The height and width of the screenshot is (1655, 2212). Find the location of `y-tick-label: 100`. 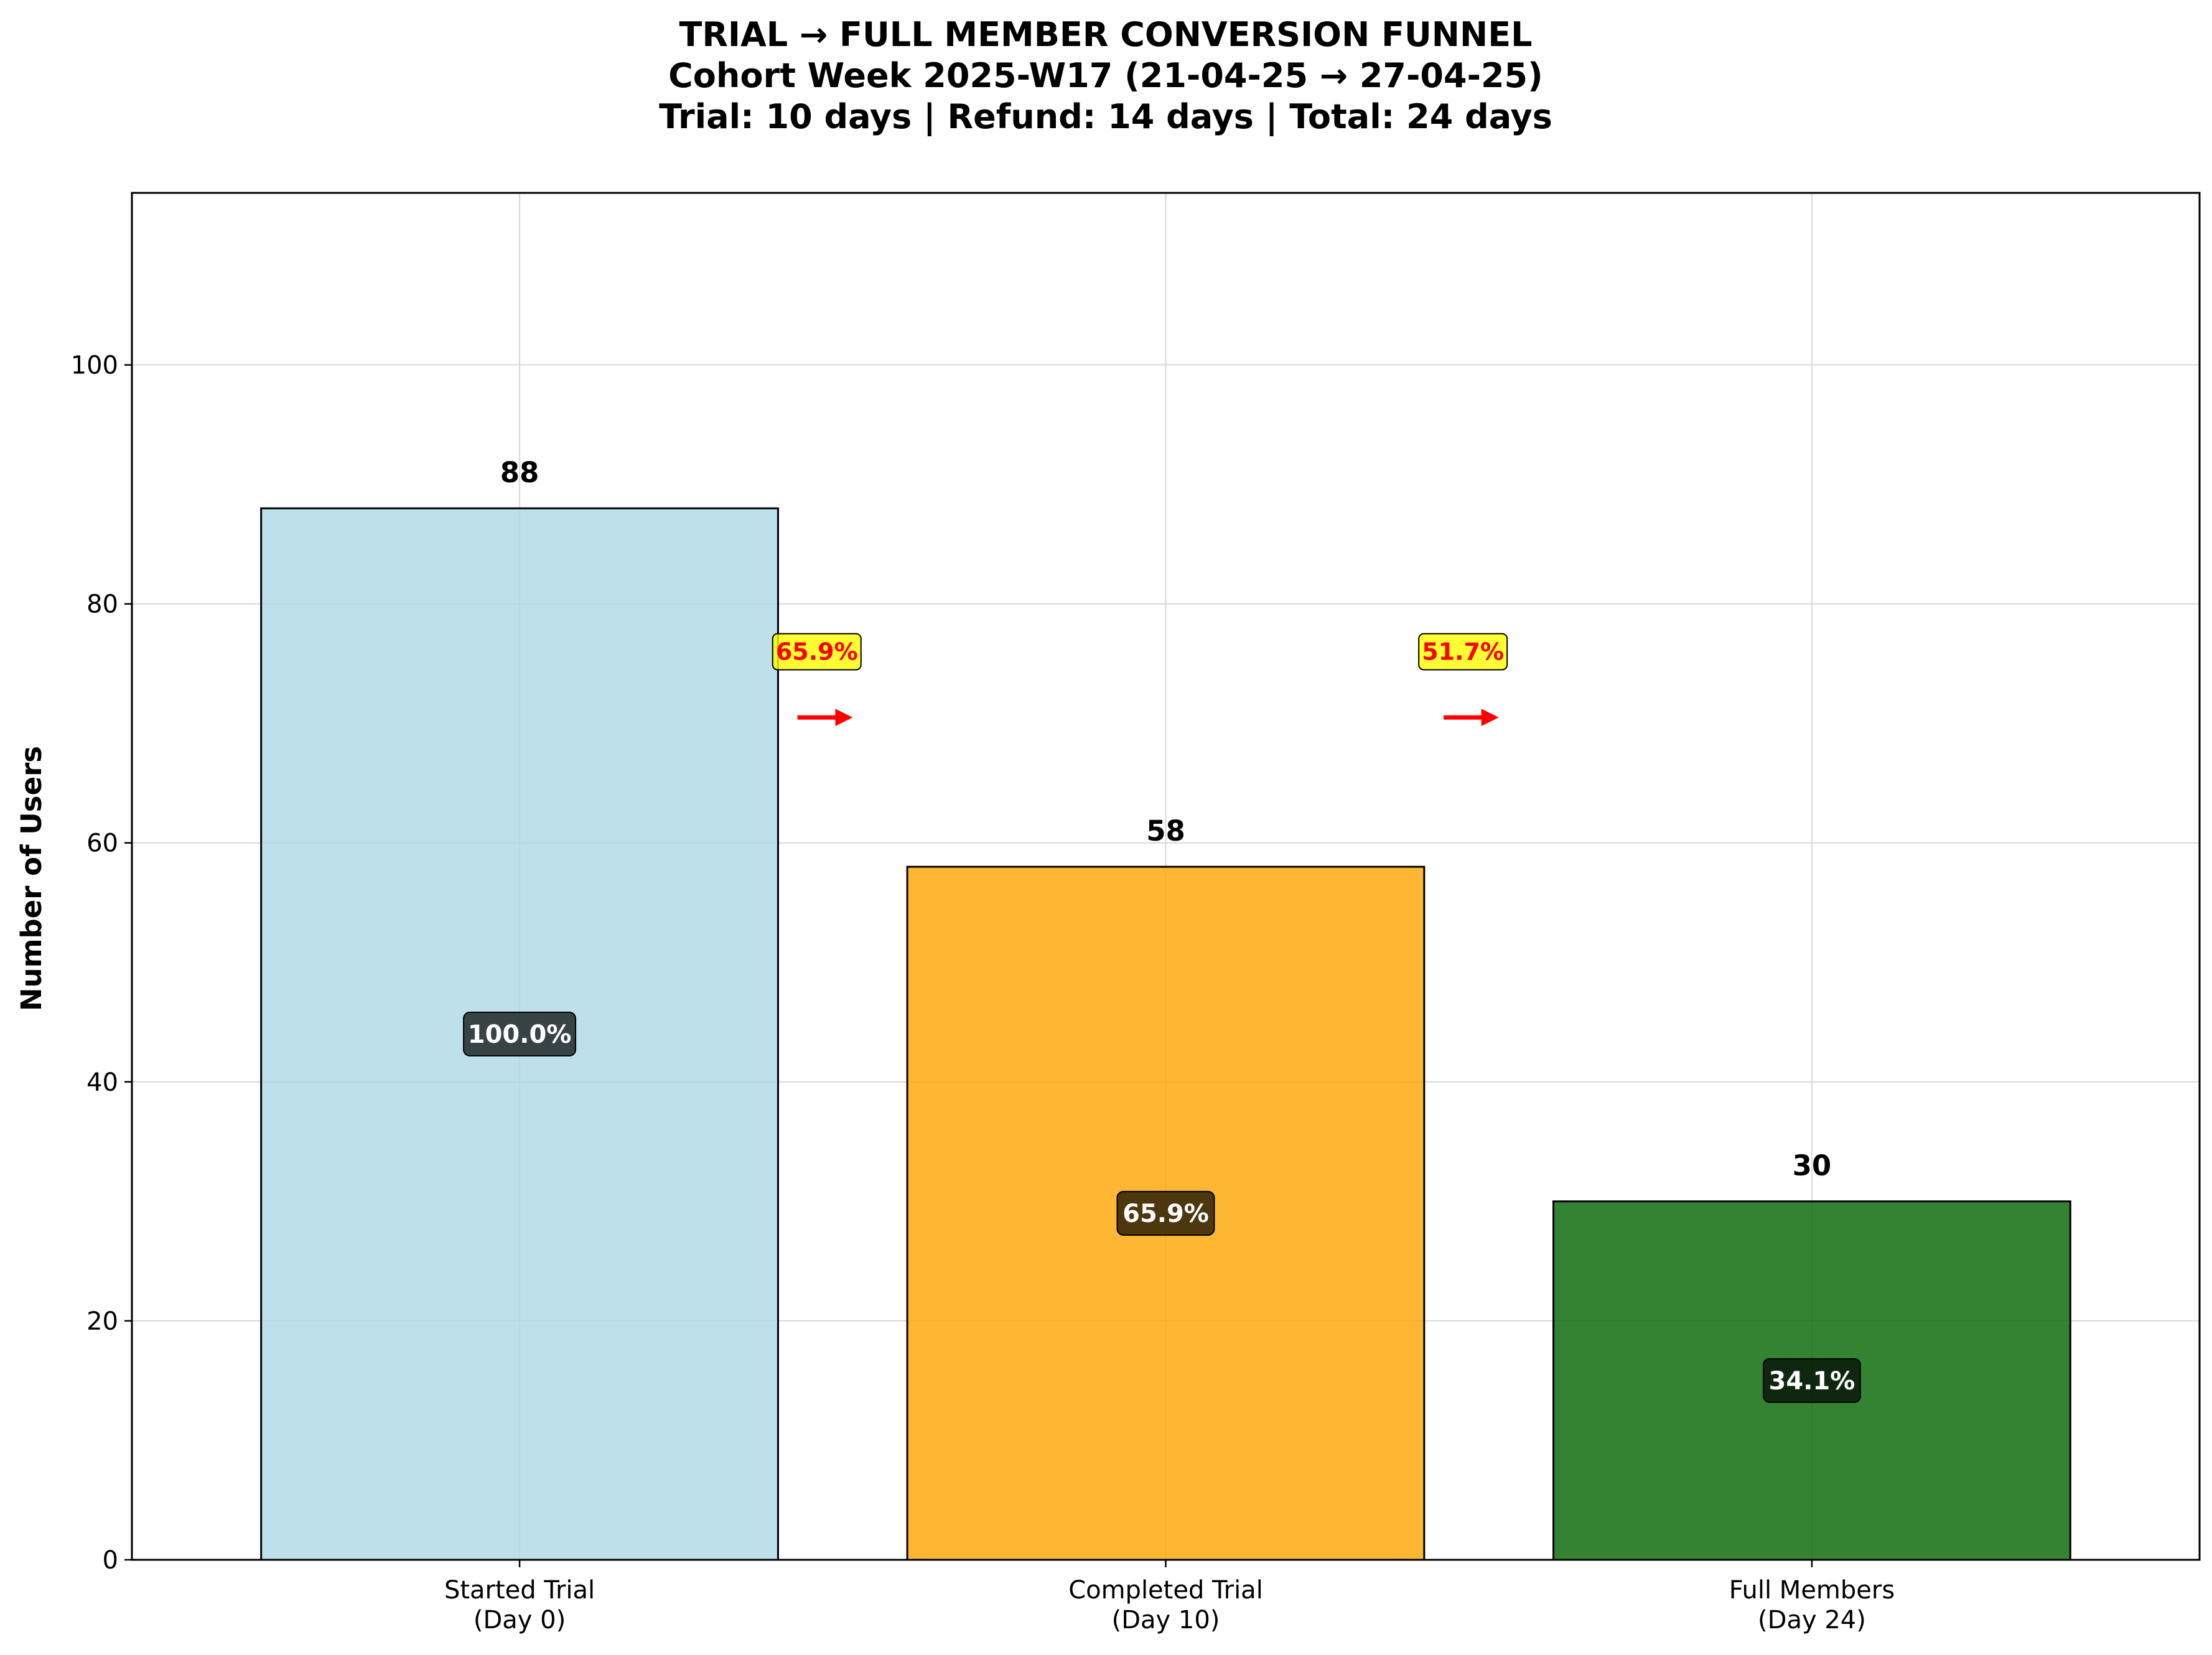

y-tick-label: 100 is located at coordinates (94, 366).